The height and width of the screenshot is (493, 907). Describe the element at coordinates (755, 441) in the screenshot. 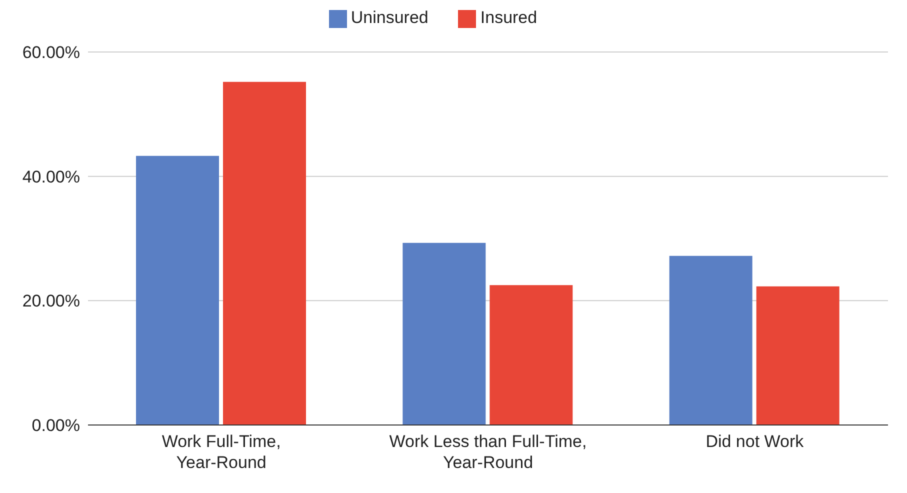

I see `x-tick-label: Did not Work` at that location.